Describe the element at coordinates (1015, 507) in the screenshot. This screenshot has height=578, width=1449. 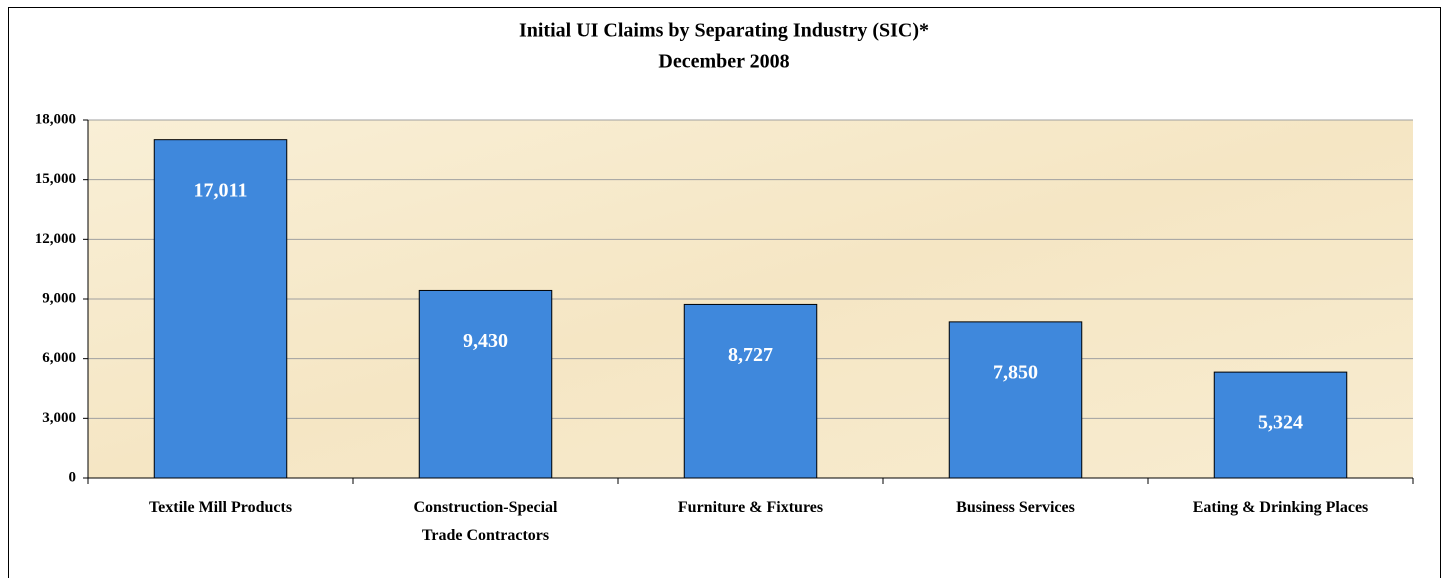
I see `x-tick-label: Business Services` at that location.